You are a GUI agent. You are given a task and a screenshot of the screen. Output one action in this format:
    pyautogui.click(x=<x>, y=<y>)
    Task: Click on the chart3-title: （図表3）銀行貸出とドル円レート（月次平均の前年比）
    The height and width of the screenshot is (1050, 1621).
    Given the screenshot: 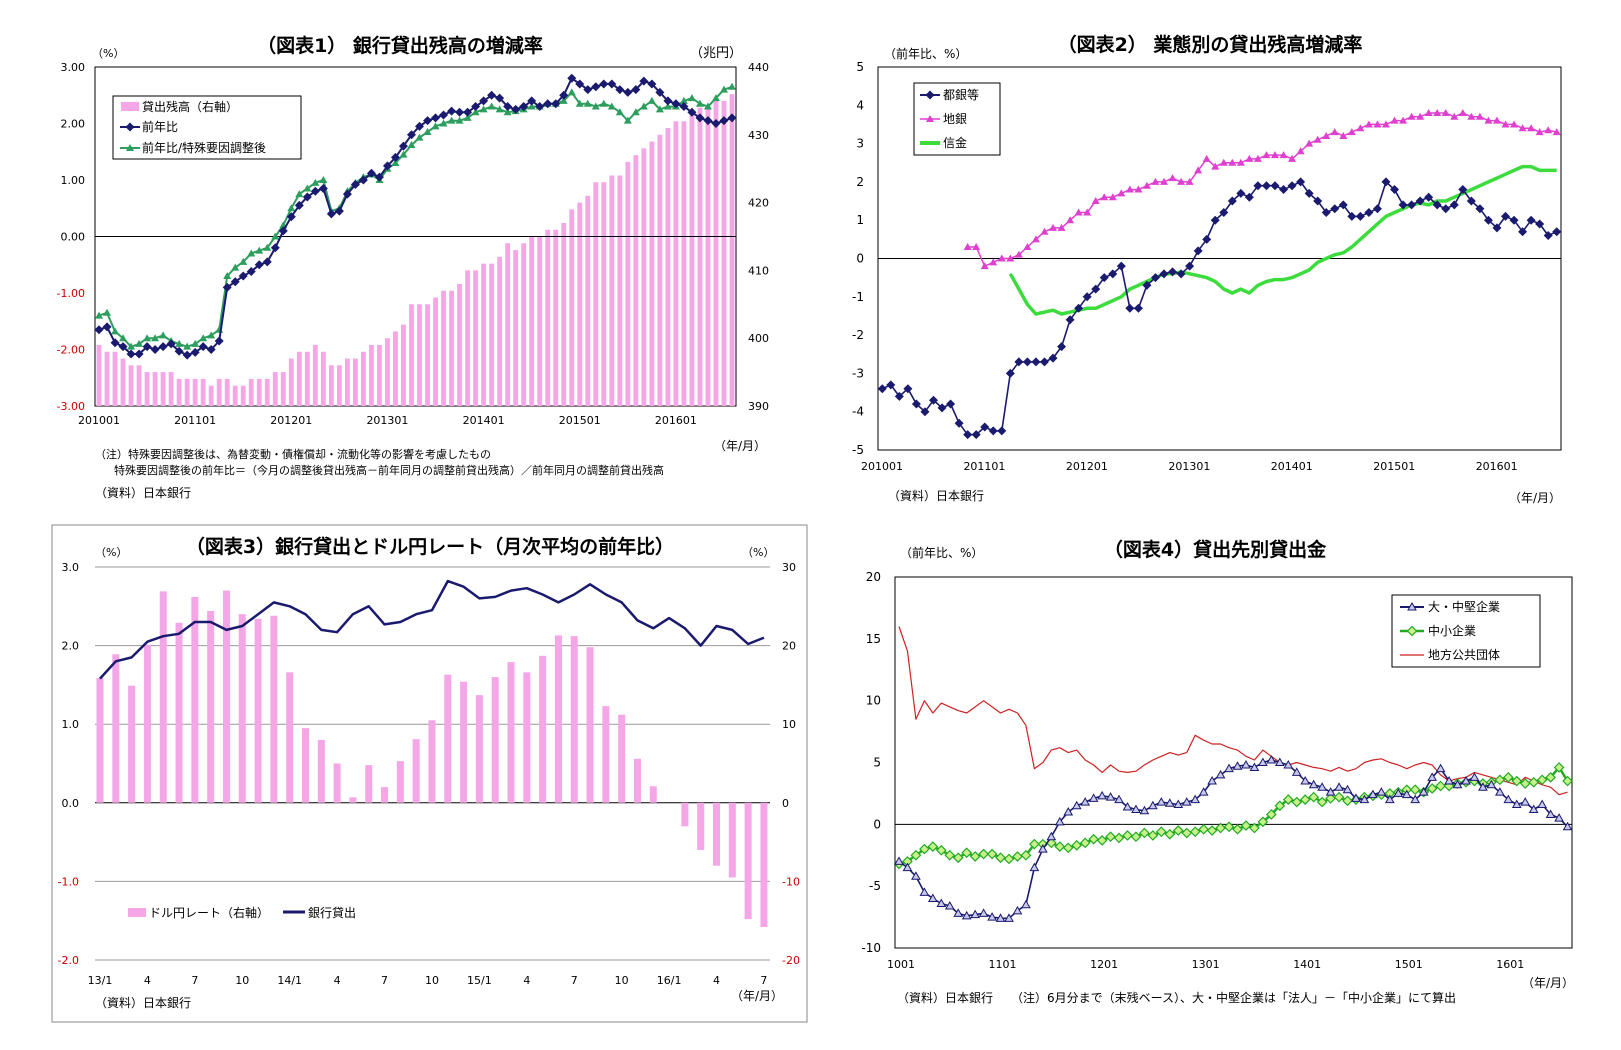 What is the action you would take?
    pyautogui.click(x=430, y=546)
    